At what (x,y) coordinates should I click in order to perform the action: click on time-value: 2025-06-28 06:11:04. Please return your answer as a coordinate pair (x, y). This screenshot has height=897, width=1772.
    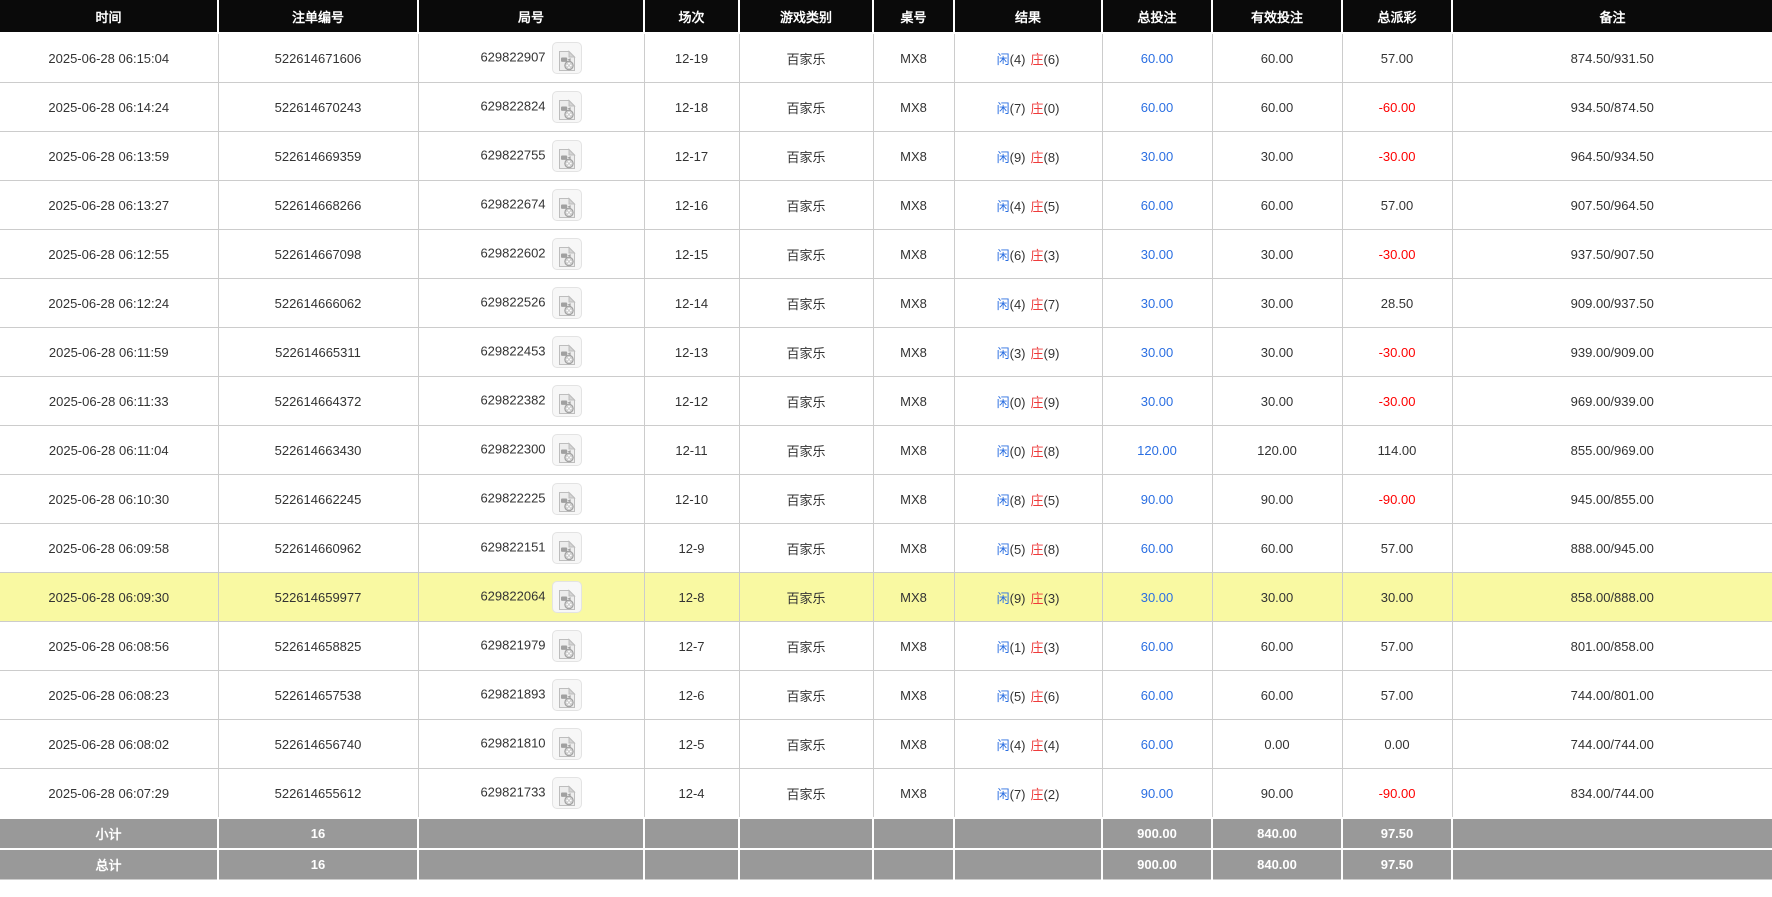
    Looking at the image, I should click on (108, 450).